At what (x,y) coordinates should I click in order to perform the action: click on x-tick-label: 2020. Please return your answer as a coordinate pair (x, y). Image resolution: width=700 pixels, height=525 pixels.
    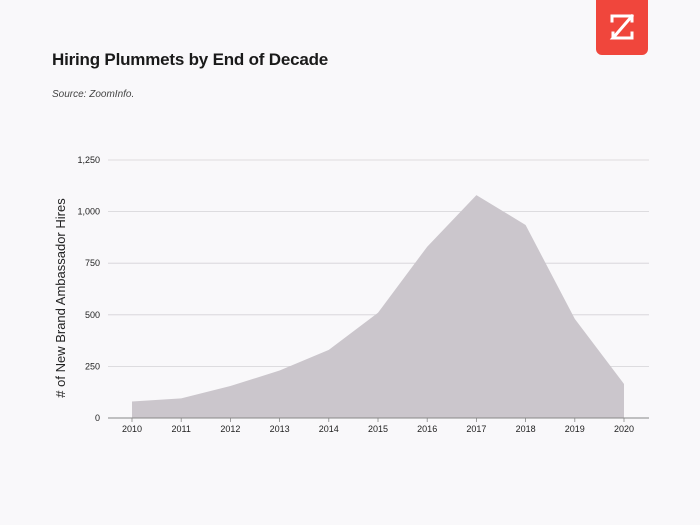
    Looking at the image, I should click on (624, 429).